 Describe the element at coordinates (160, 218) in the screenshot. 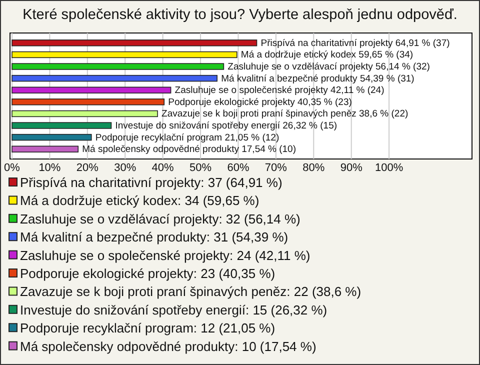

I see `text: Zasluhuje se o vzdělávací projekty: 32 (56,14 %)` at that location.